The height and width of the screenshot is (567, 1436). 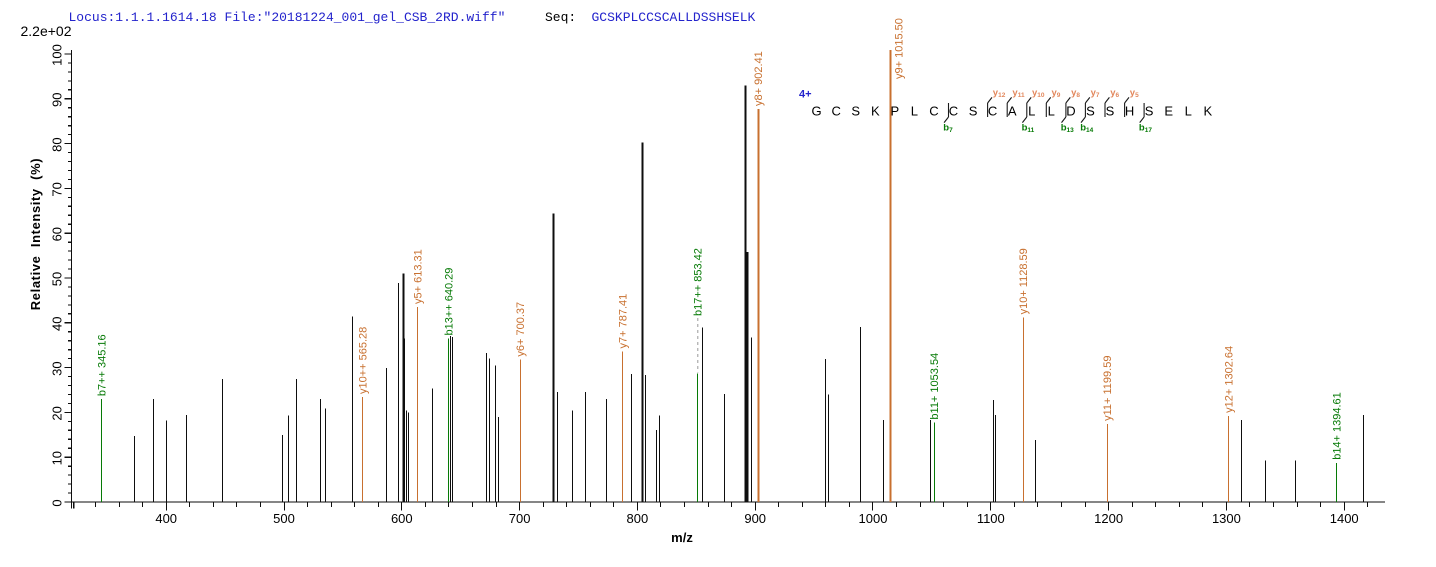 I want to click on svg-text: 500, so click(x=284, y=518).